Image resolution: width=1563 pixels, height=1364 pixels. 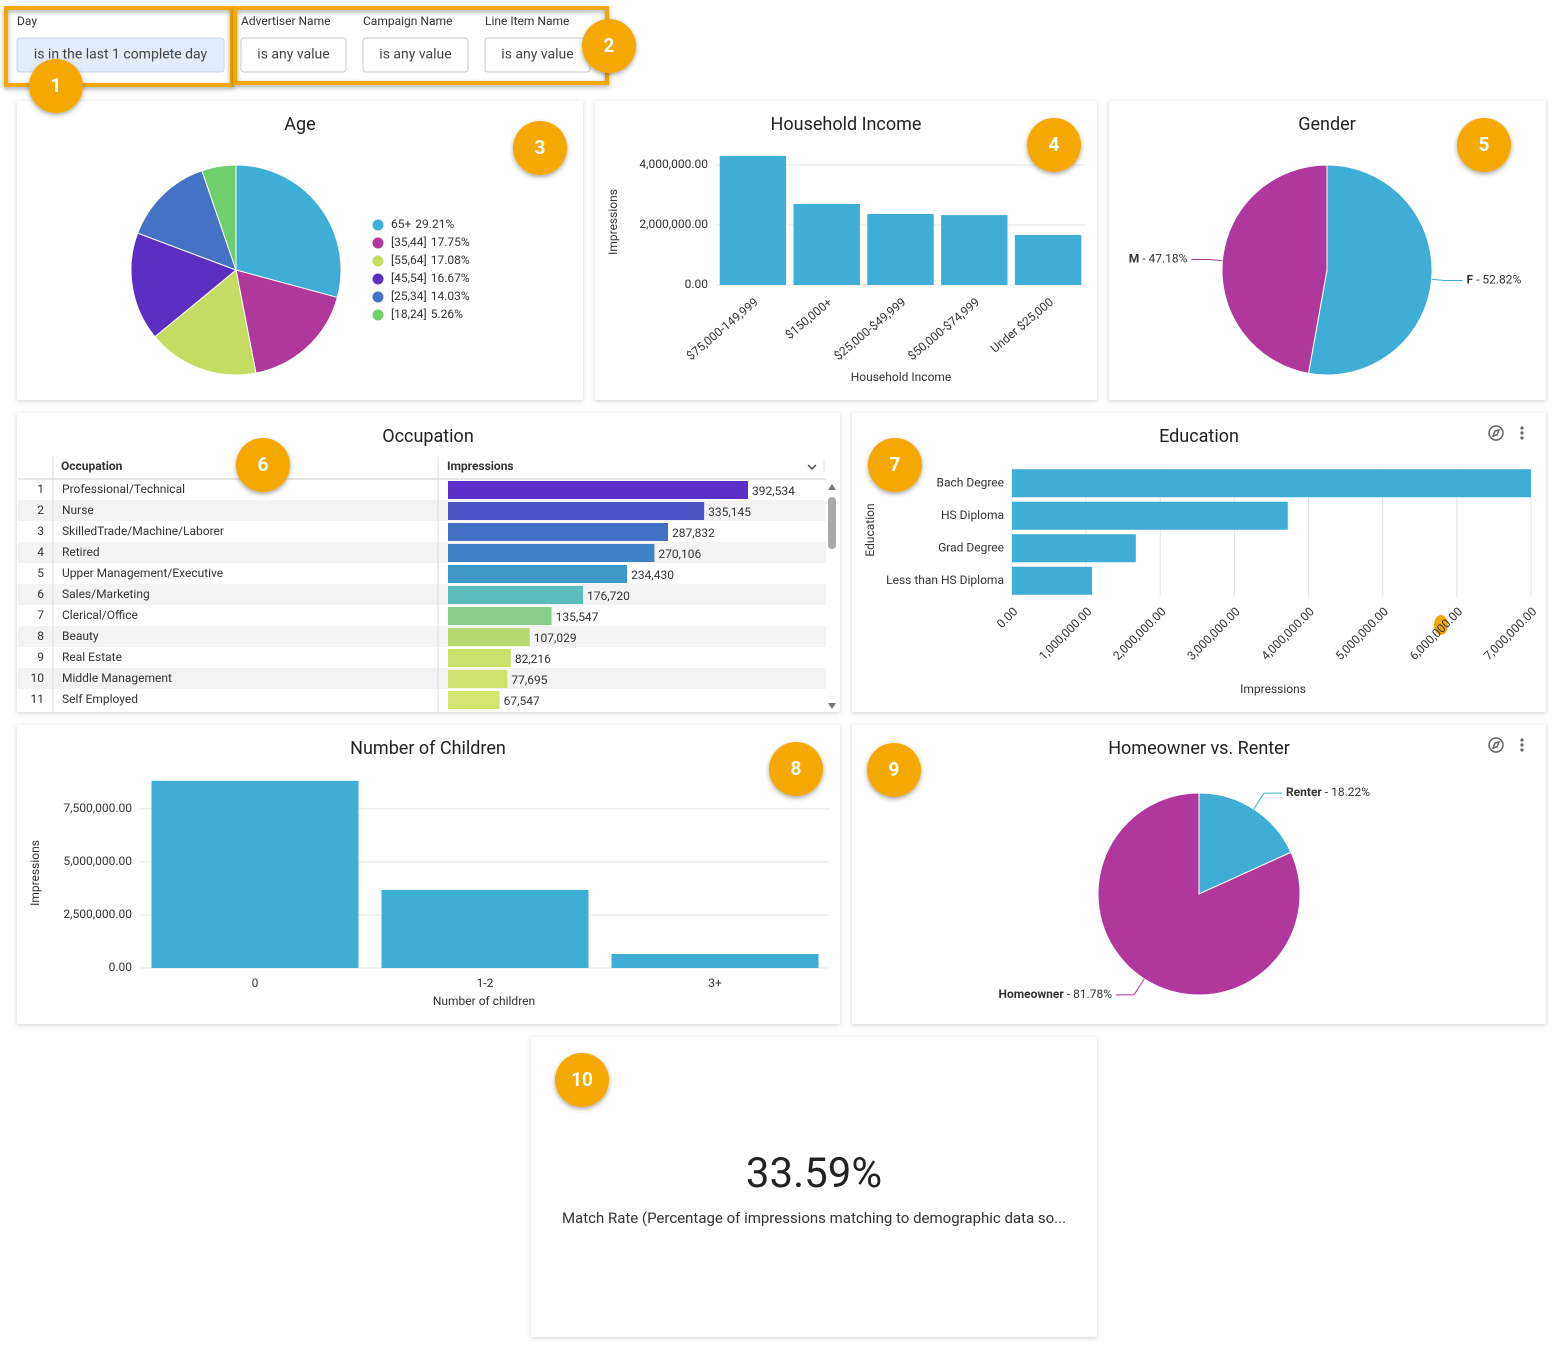 What do you see at coordinates (409, 242) in the screenshot?
I see `legend-category: [35,44]` at bounding box center [409, 242].